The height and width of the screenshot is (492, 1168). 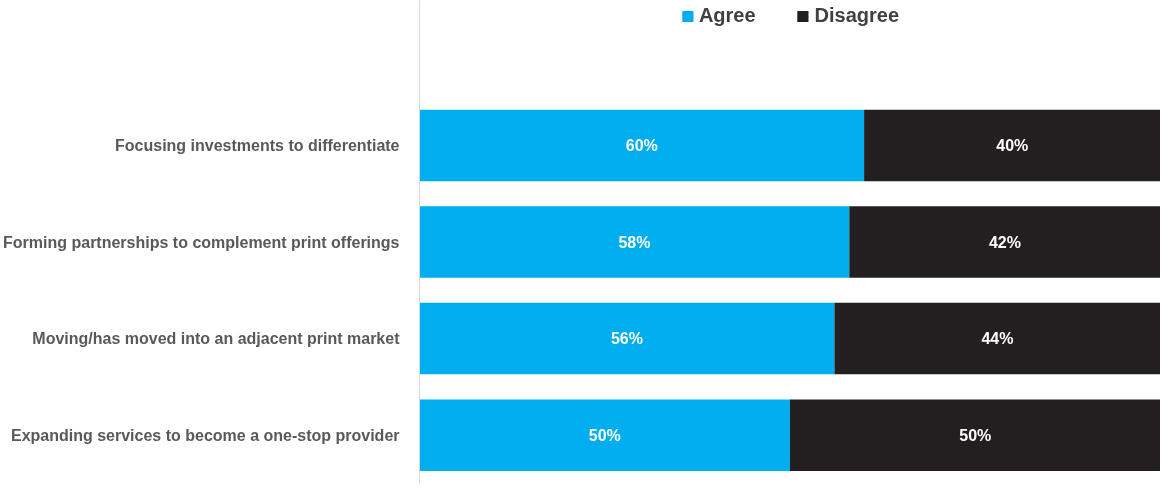 I want to click on data-label: 60%, so click(x=641, y=145).